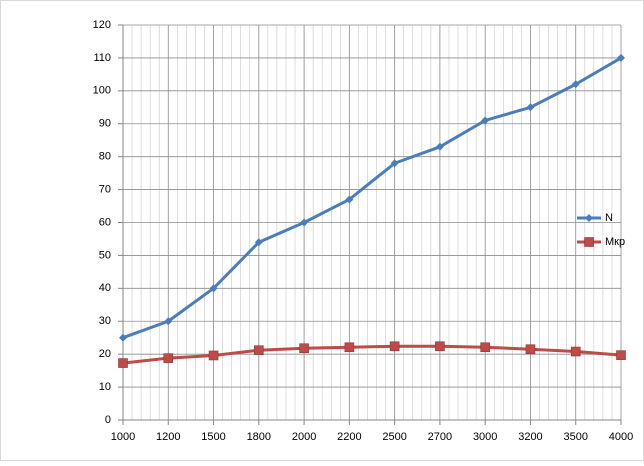 The width and height of the screenshot is (644, 466). I want to click on x-tick-label: 2500, so click(394, 437).